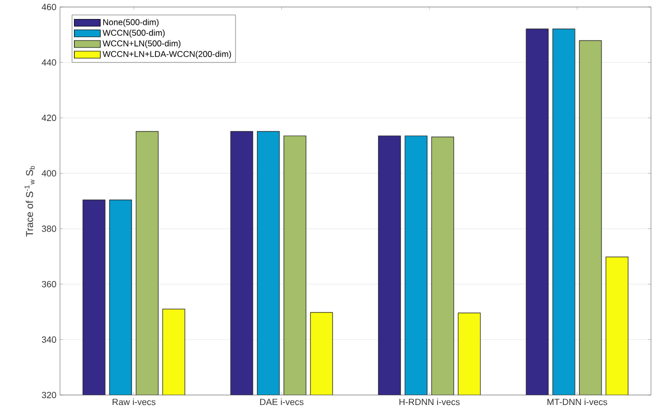  What do you see at coordinates (49, 229) in the screenshot?
I see `y-tick-label: 380` at bounding box center [49, 229].